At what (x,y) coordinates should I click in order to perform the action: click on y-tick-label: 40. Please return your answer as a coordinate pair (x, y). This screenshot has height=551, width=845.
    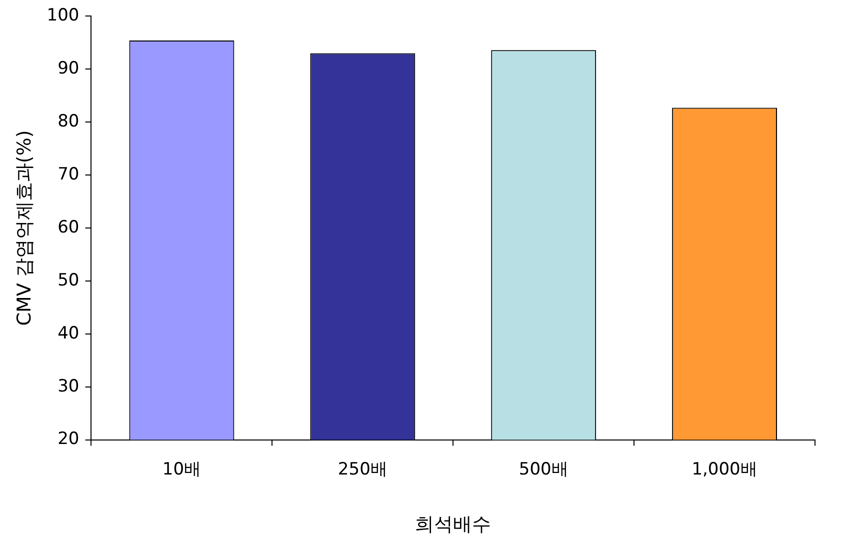
    Looking at the image, I should click on (69, 333).